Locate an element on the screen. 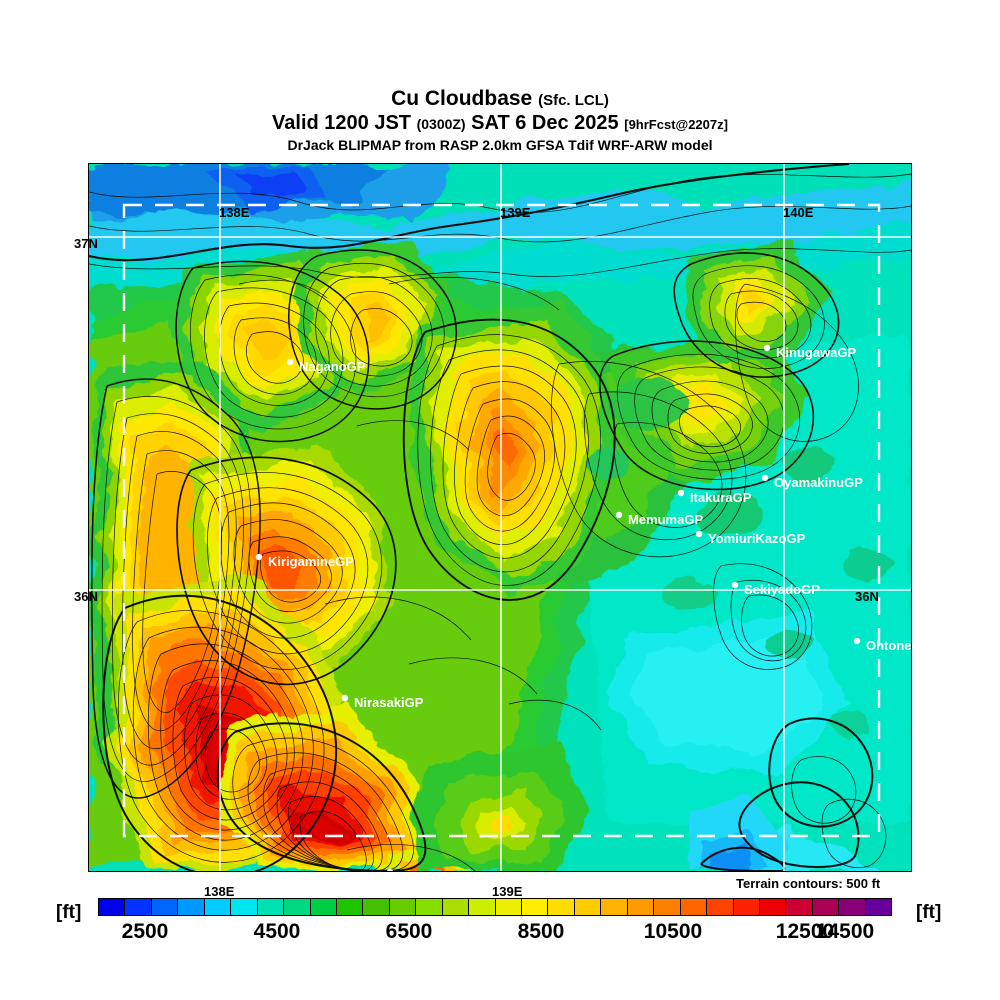  station-marker: ItakuraGP is located at coordinates (714, 497).